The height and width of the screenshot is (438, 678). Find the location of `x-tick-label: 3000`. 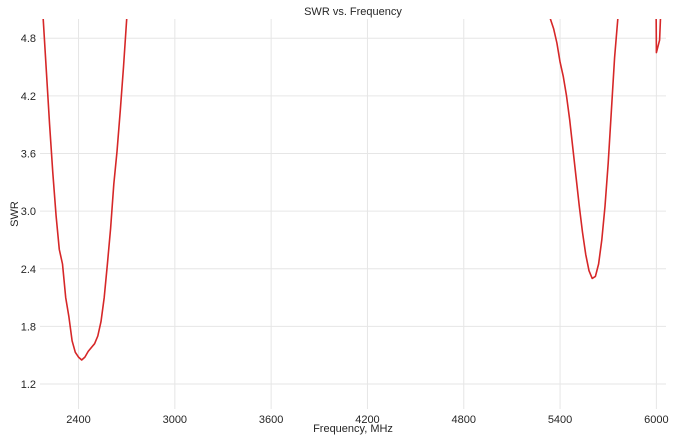

x-tick-label: 3000 is located at coordinates (175, 420).